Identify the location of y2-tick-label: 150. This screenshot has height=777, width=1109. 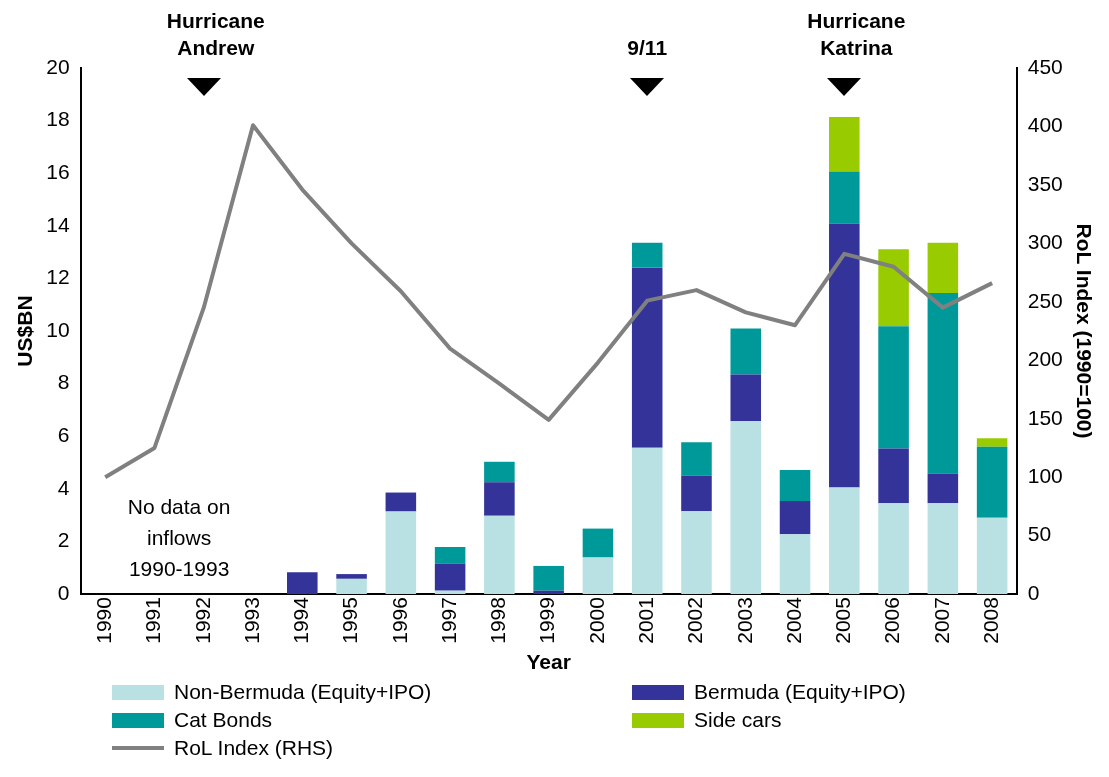
(1045, 417).